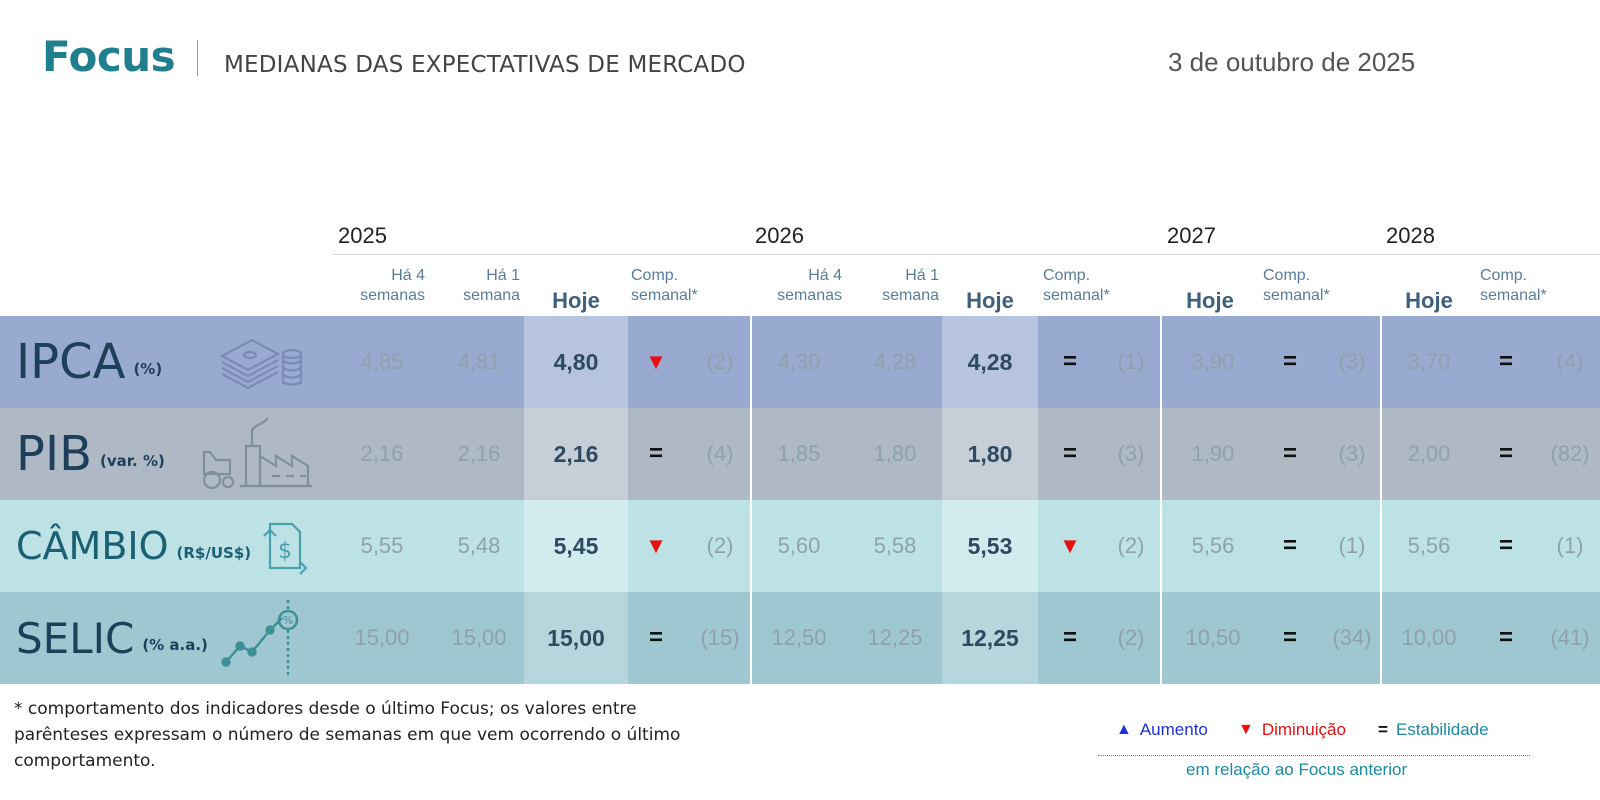 This screenshot has height=800, width=1600. Describe the element at coordinates (1292, 730) in the screenshot. I see `legend-decrease: ▼ Diminuição` at that location.